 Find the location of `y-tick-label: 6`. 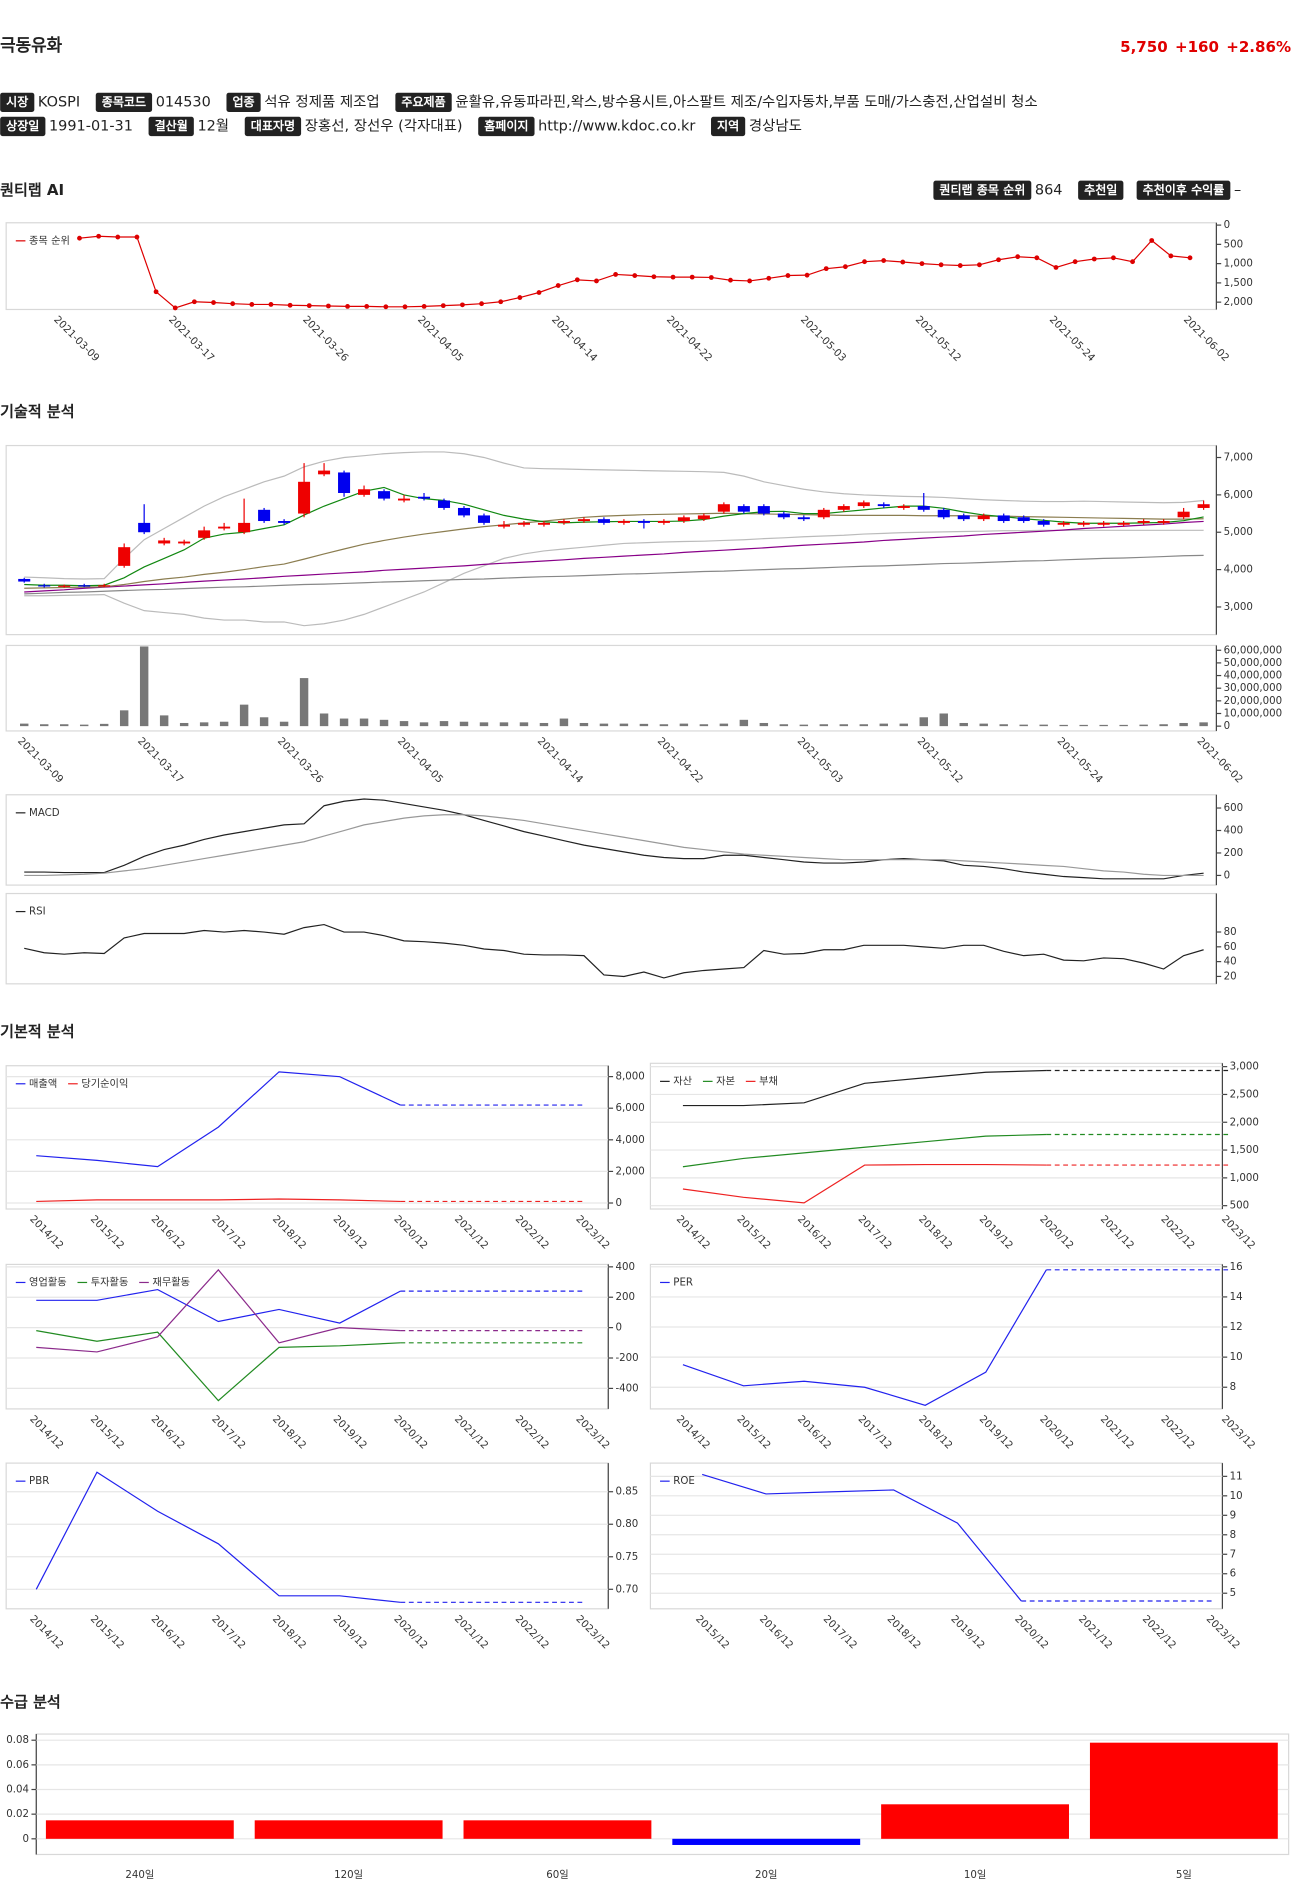

y-tick-label: 6 is located at coordinates (1233, 1574).